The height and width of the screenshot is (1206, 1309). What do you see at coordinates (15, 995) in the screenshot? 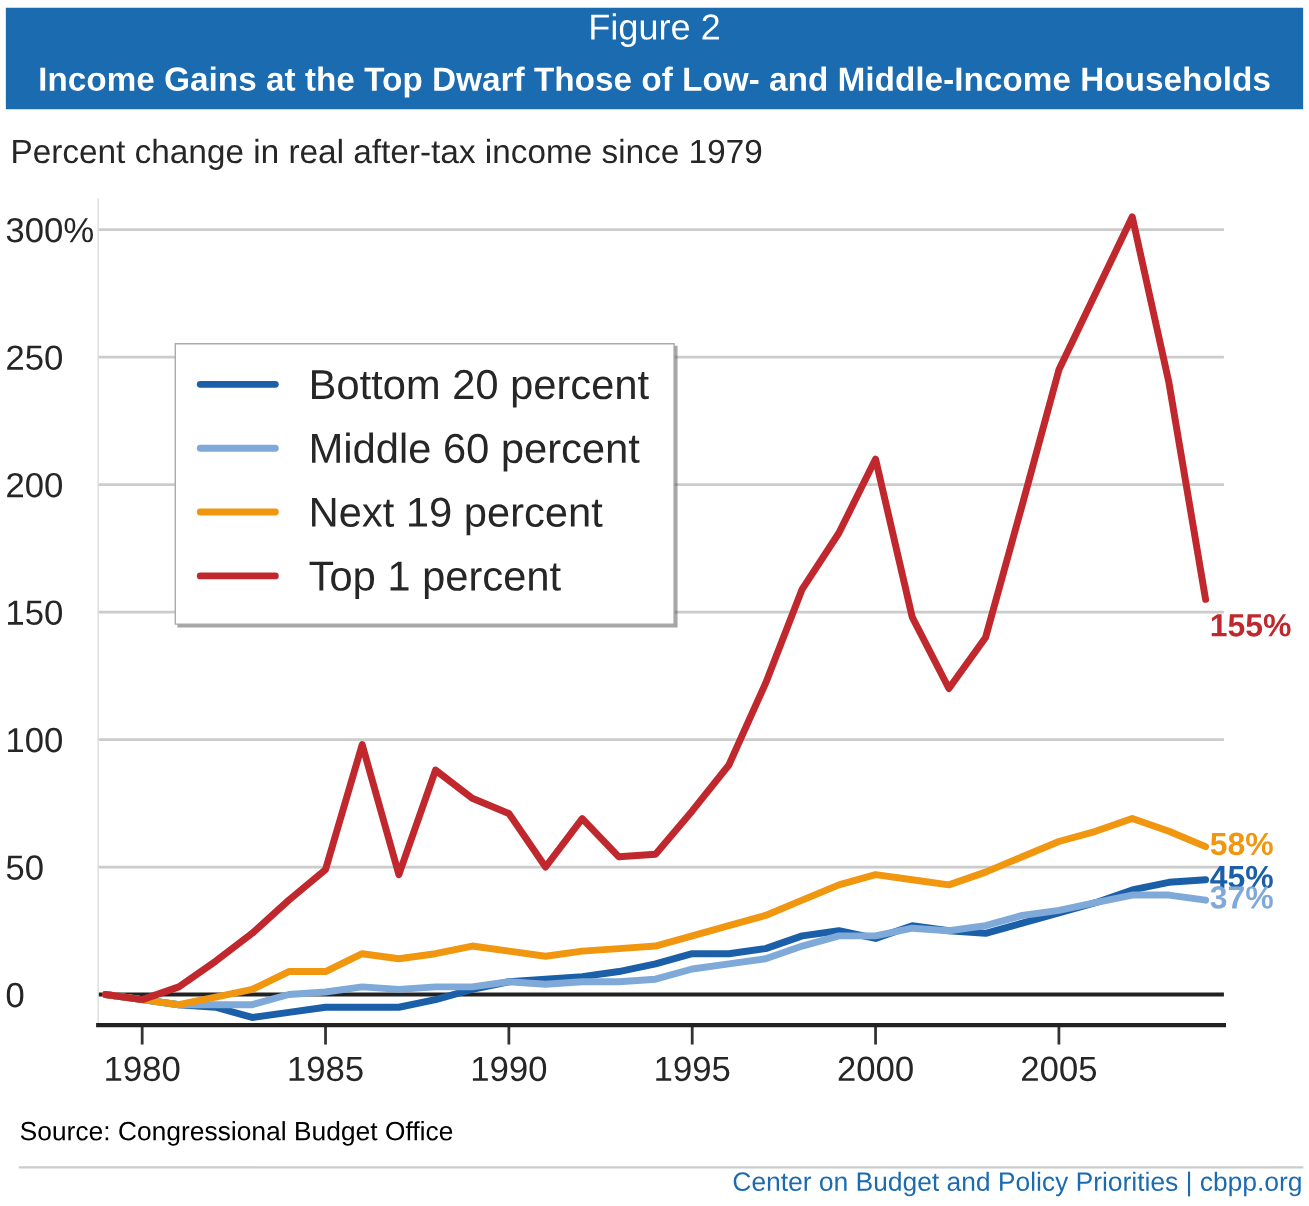
I see `y-tick-label: 0` at bounding box center [15, 995].